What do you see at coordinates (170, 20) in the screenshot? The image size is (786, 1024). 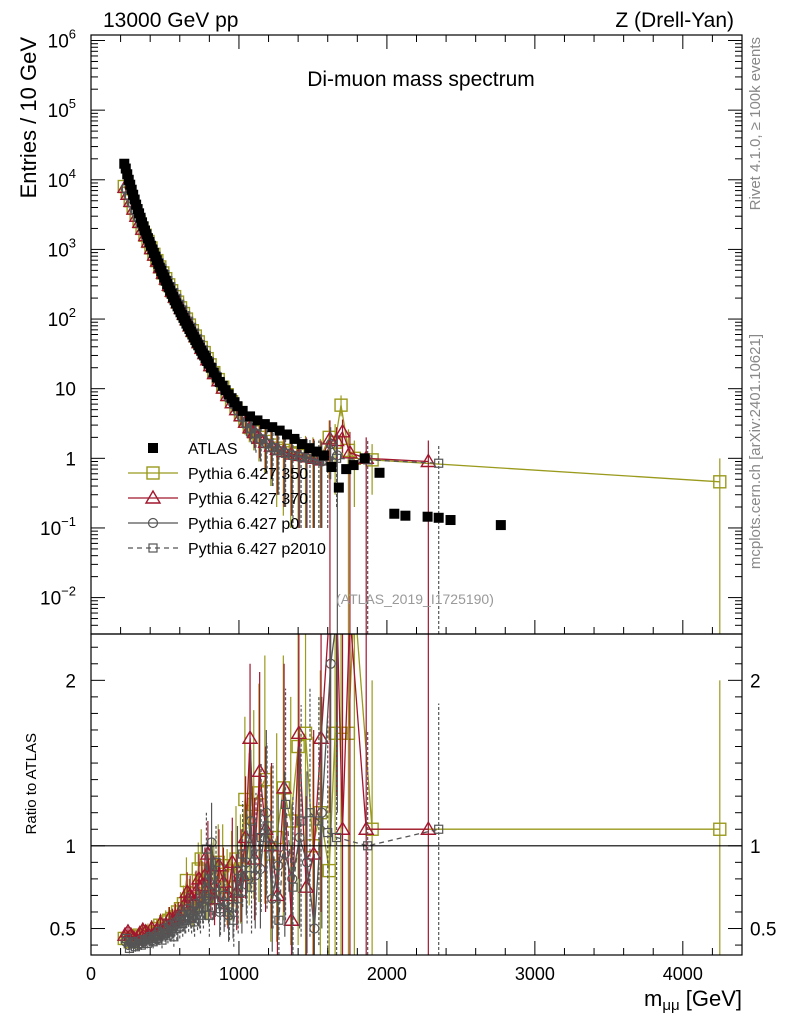 I see `header-left: 13000 GeV pp` at bounding box center [170, 20].